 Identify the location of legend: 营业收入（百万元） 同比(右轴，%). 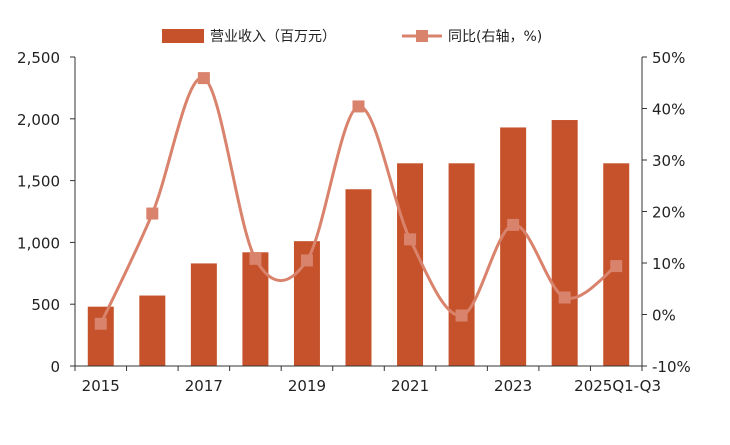
(352, 37).